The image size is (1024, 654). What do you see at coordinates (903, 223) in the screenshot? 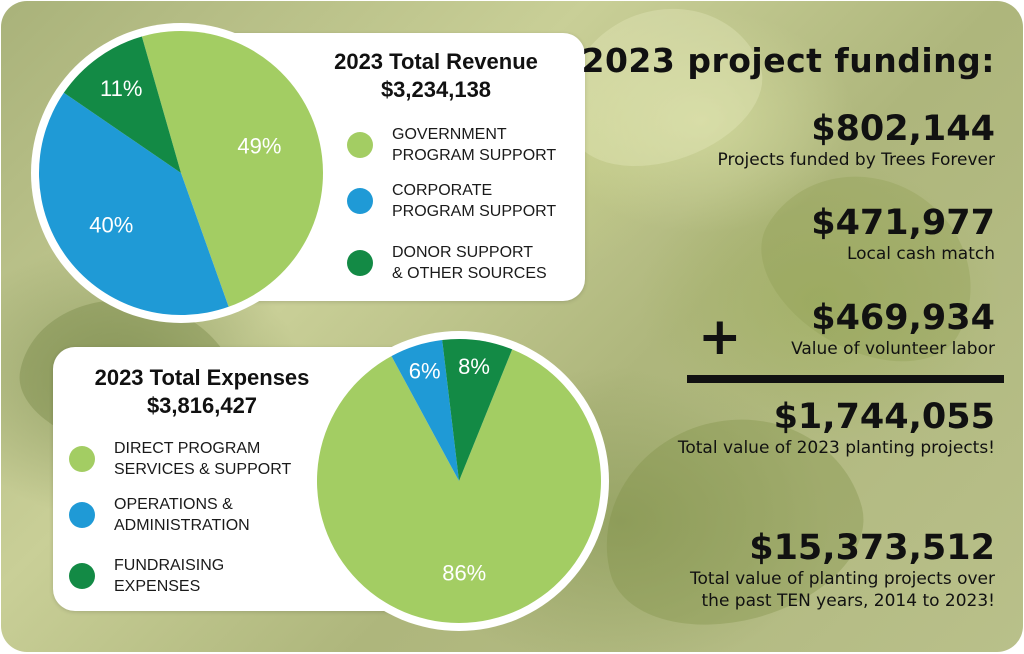
I see `funding-amount: $471,977` at bounding box center [903, 223].